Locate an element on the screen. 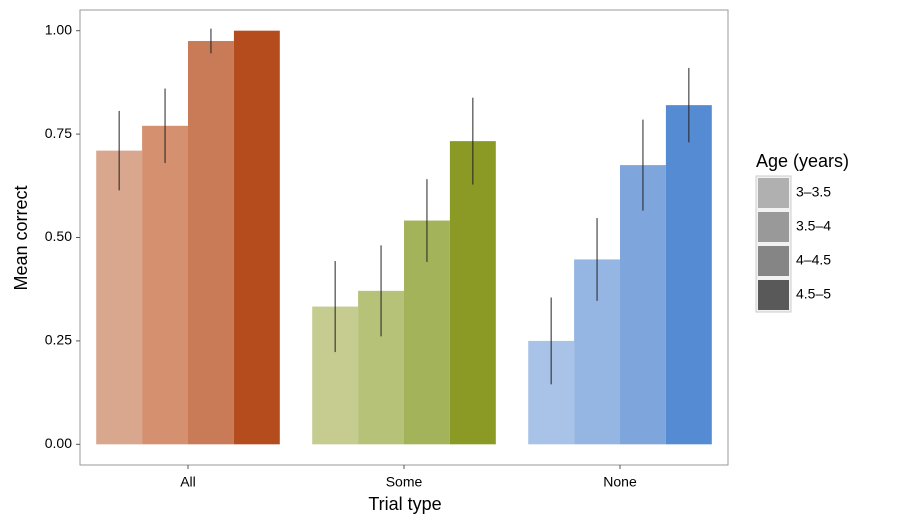 The width and height of the screenshot is (900, 530). legend-title: Age (years) is located at coordinates (802, 161).